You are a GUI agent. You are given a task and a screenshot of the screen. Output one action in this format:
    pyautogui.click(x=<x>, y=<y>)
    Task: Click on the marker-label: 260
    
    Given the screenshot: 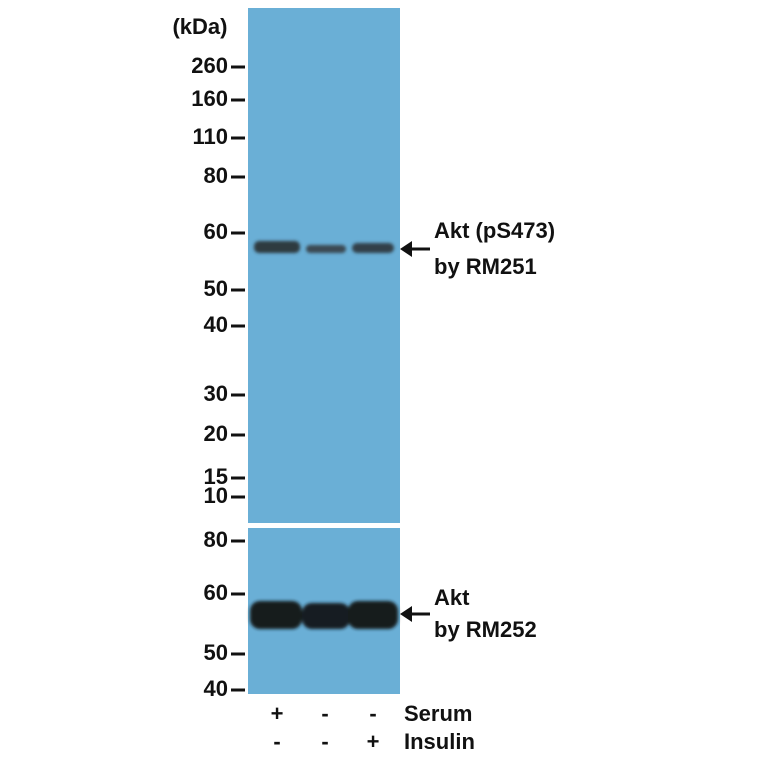 What is the action you would take?
    pyautogui.click(x=209, y=65)
    